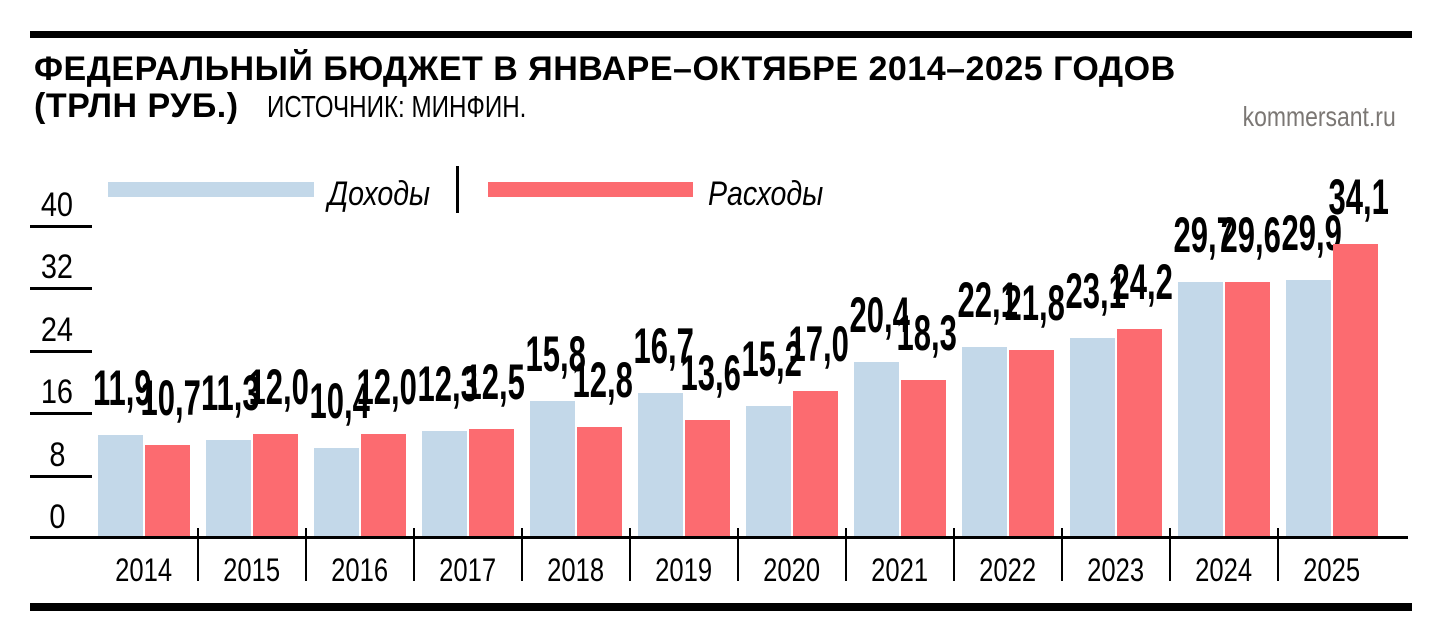 Image resolution: width=1440 pixels, height=642 pixels. Describe the element at coordinates (522, 554) in the screenshot. I see `x-separator-tick-2017` at that location.